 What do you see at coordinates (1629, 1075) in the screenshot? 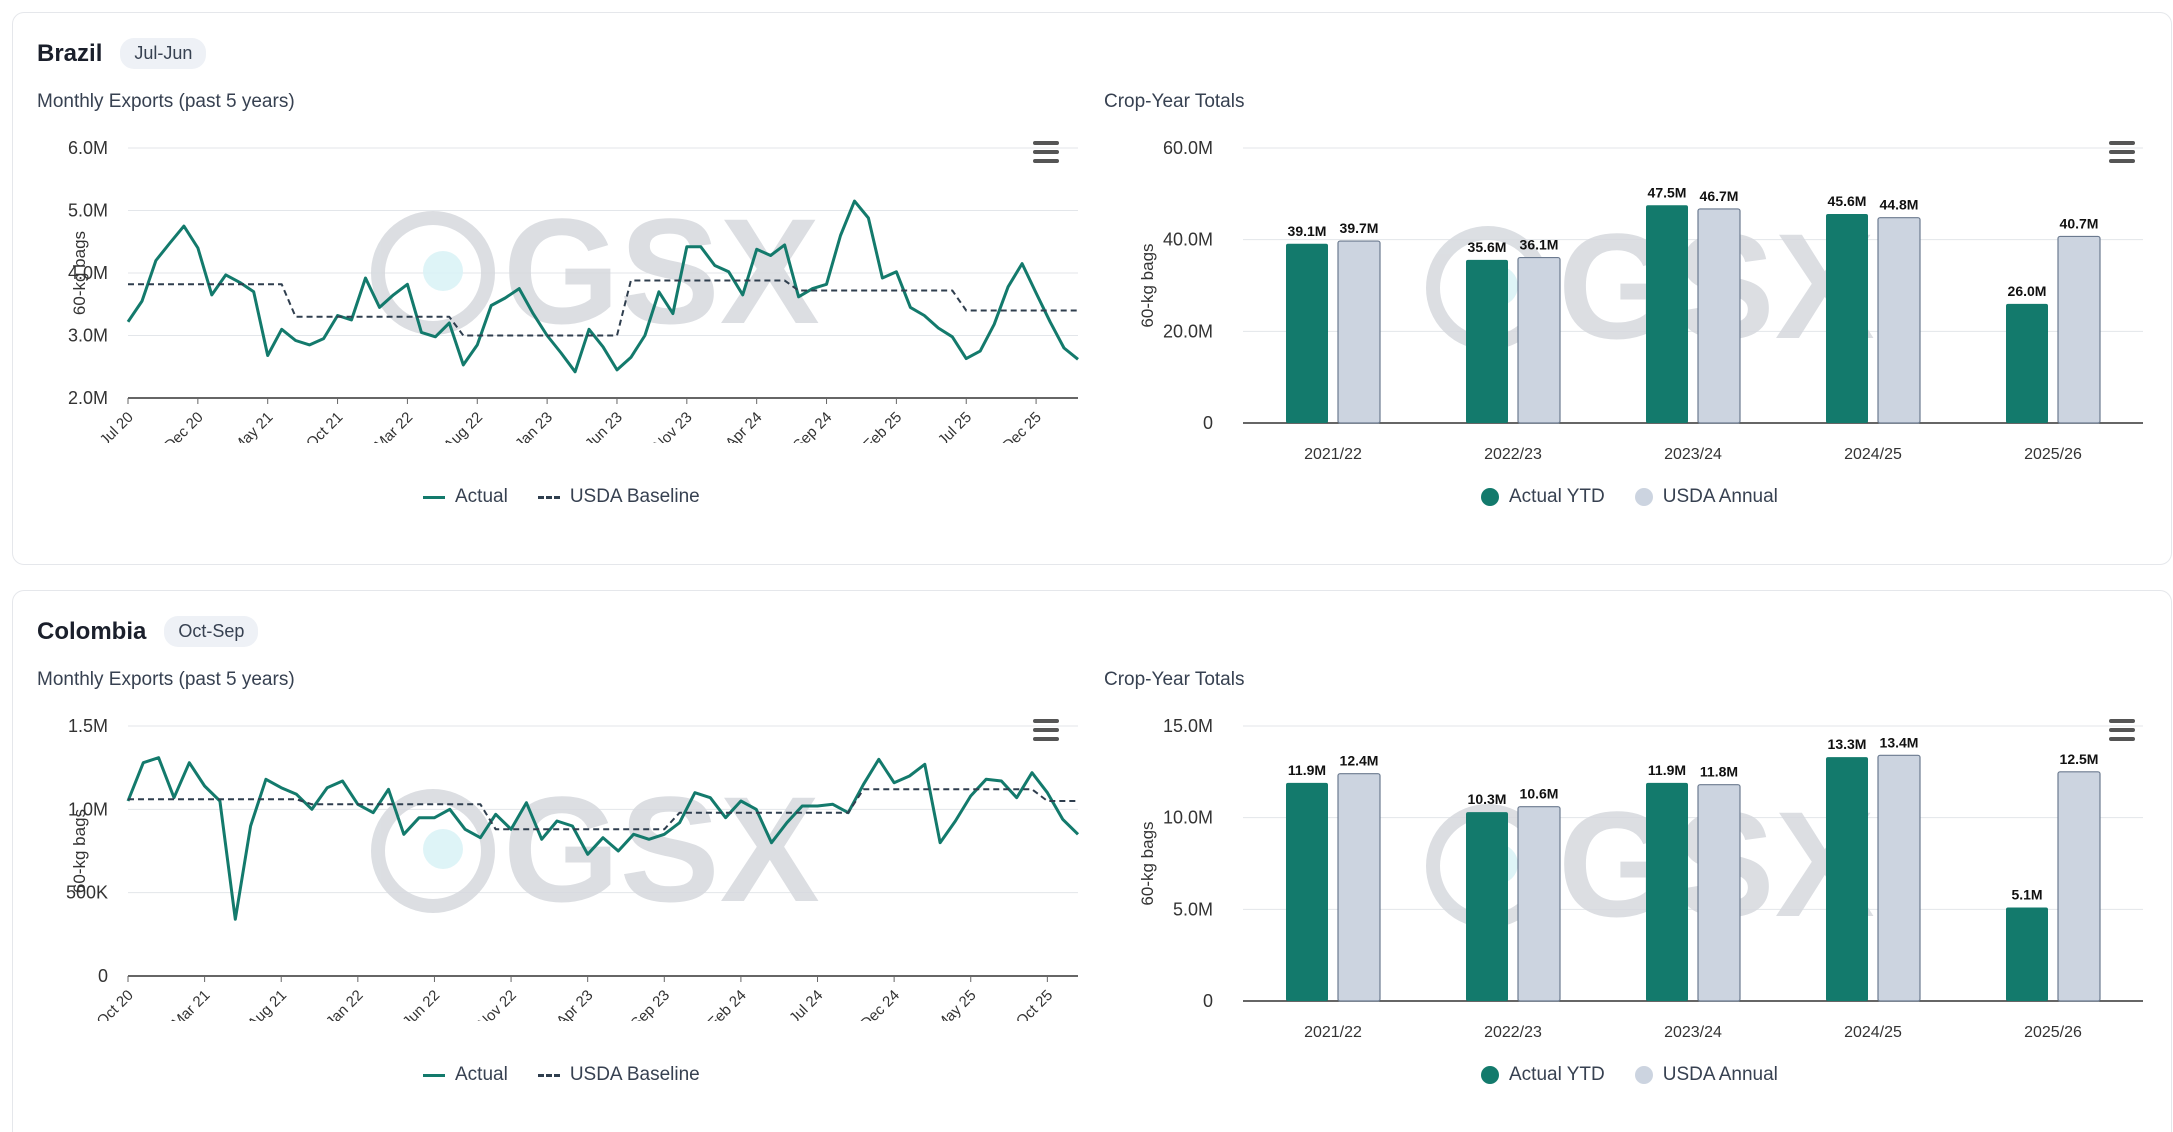
I see `bar-chart-legend: Actual YTD USDA Annual` at bounding box center [1629, 1075].